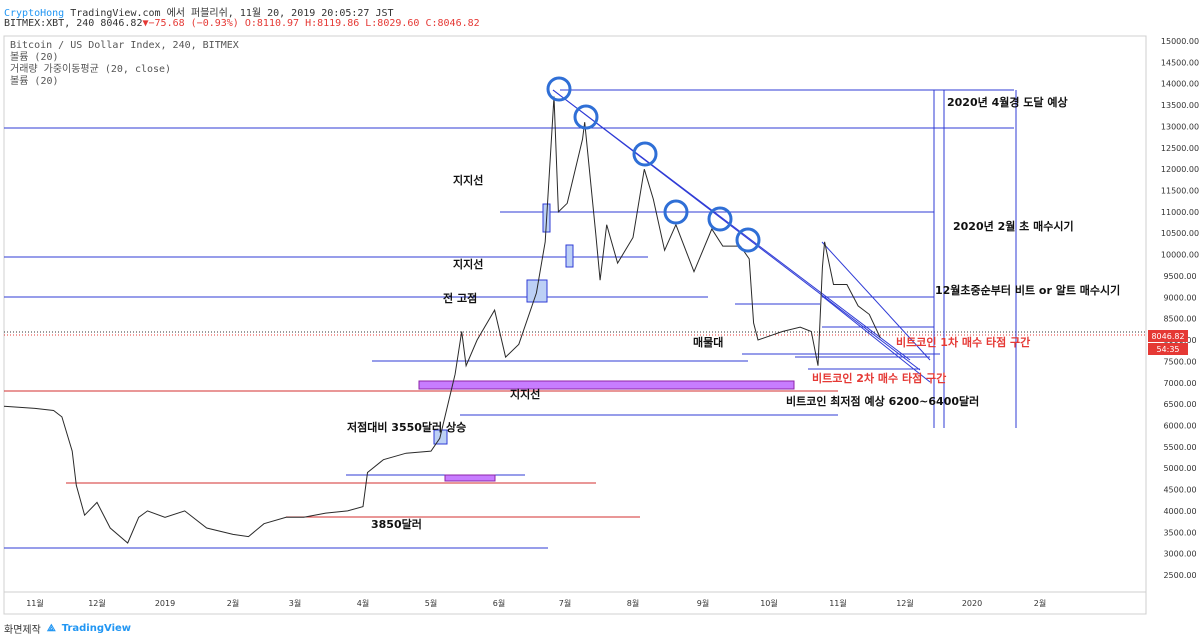 The height and width of the screenshot is (640, 1200). Describe the element at coordinates (565, 603) in the screenshot. I see `x-tick-label: 7월` at that location.